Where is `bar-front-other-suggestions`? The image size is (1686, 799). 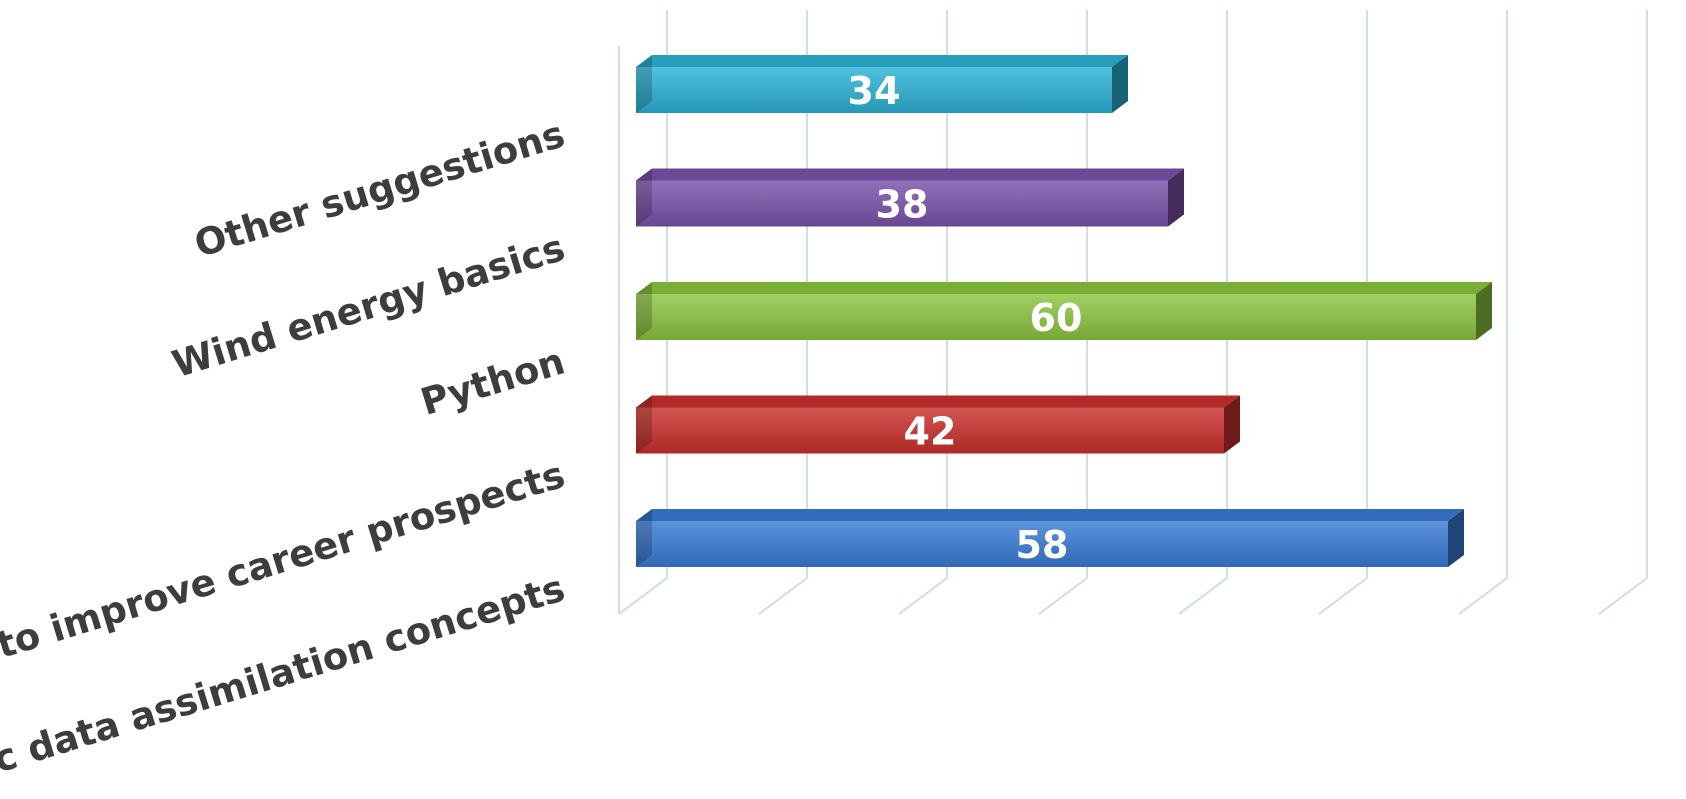
bar-front-other-suggestions is located at coordinates (874, 90).